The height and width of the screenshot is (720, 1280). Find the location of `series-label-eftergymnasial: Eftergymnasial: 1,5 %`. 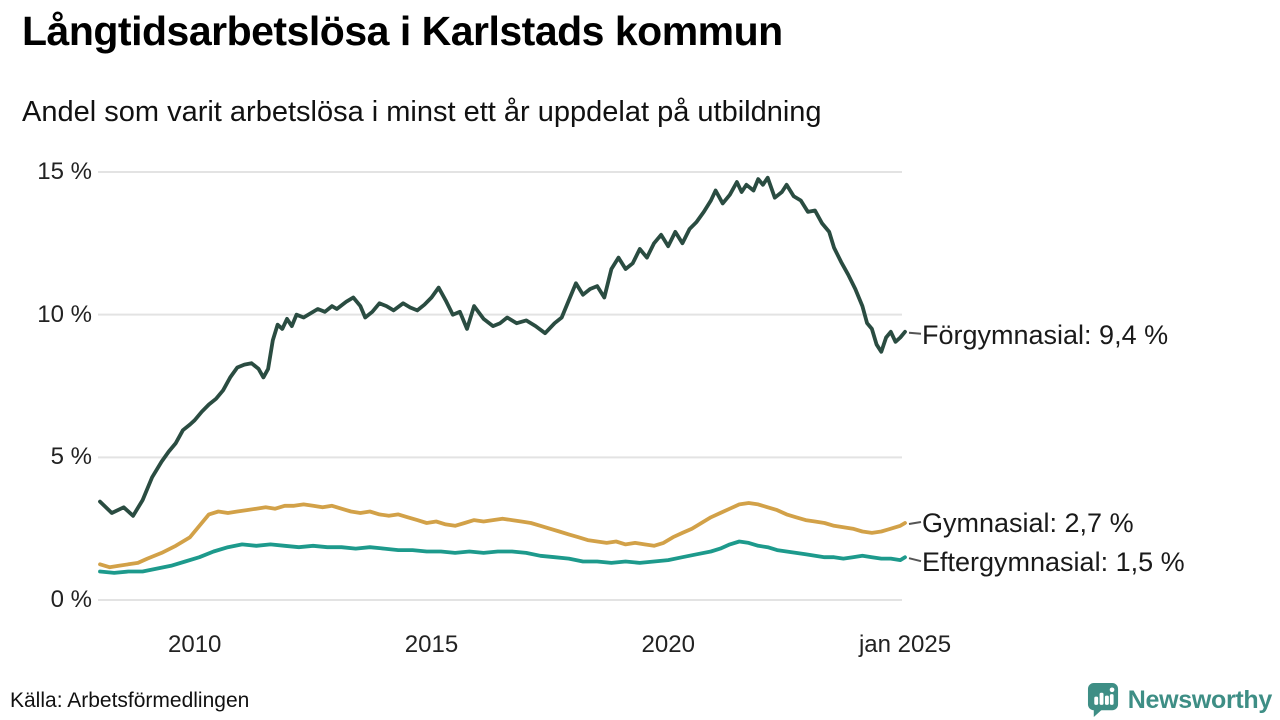

series-label-eftergymnasial: Eftergymnasial: 1,5 % is located at coordinates (1053, 562).